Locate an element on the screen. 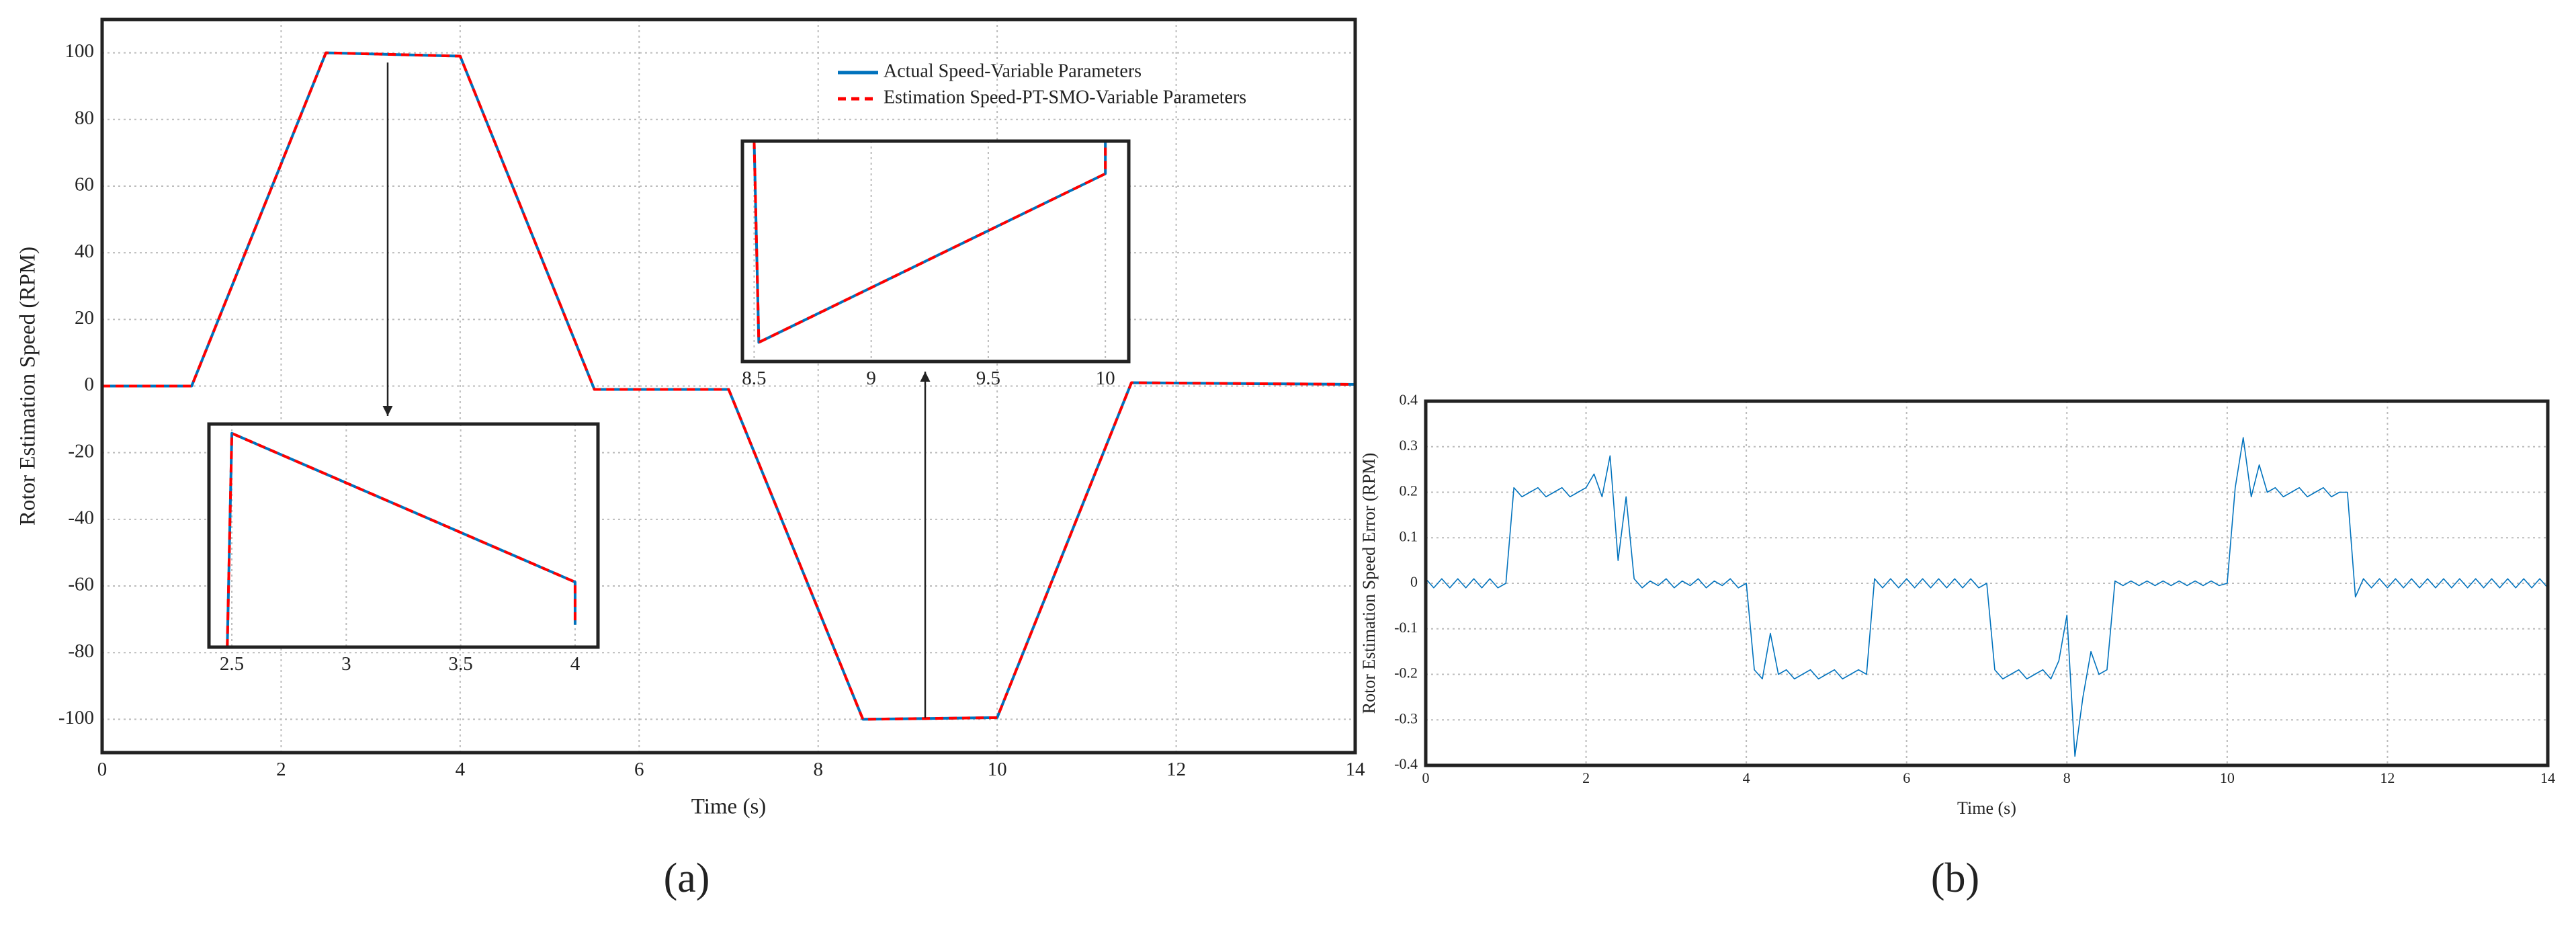 The width and height of the screenshot is (2576, 926). y-tick-label: -100 is located at coordinates (76, 717).